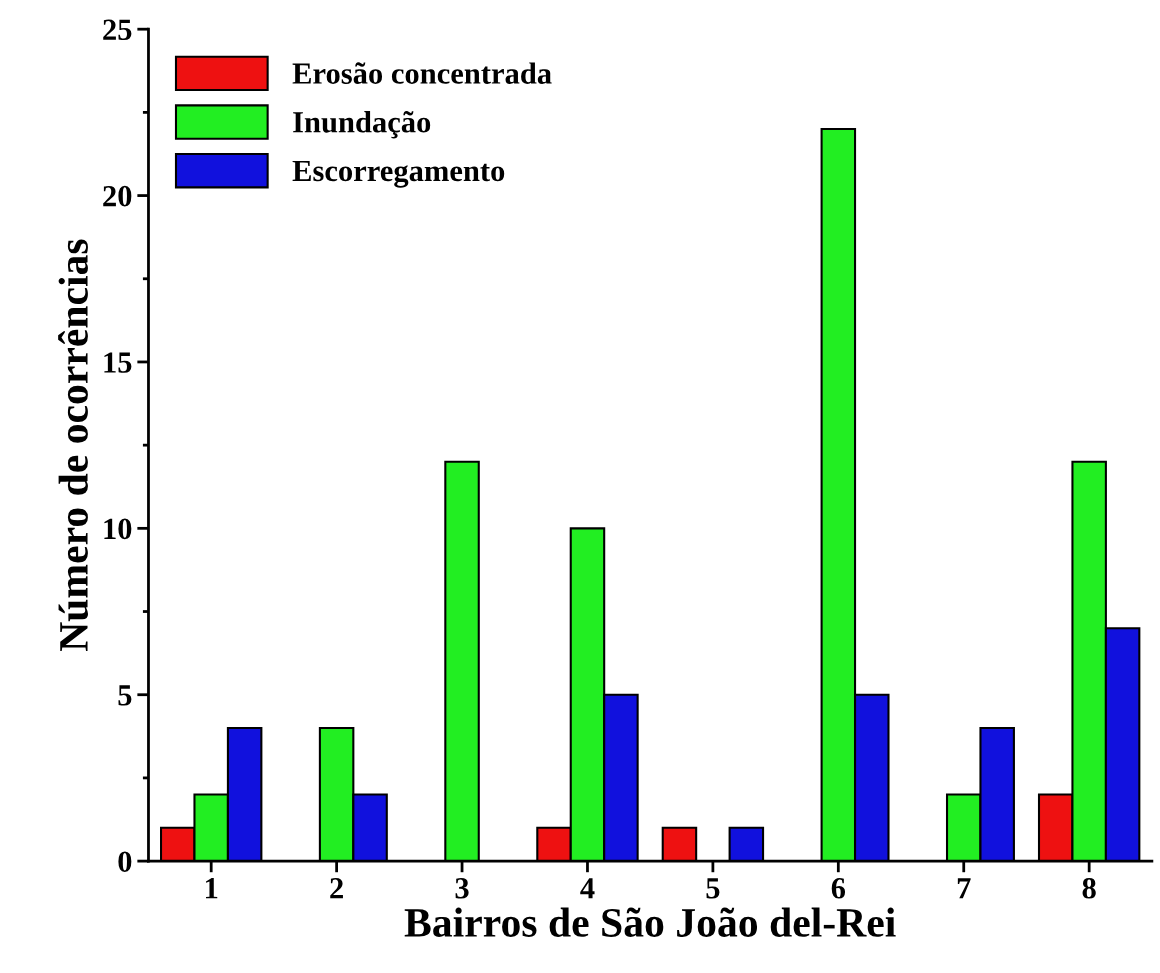 The image size is (1160, 973). Describe the element at coordinates (1089, 888) in the screenshot. I see `x-tick-label: 8` at that location.